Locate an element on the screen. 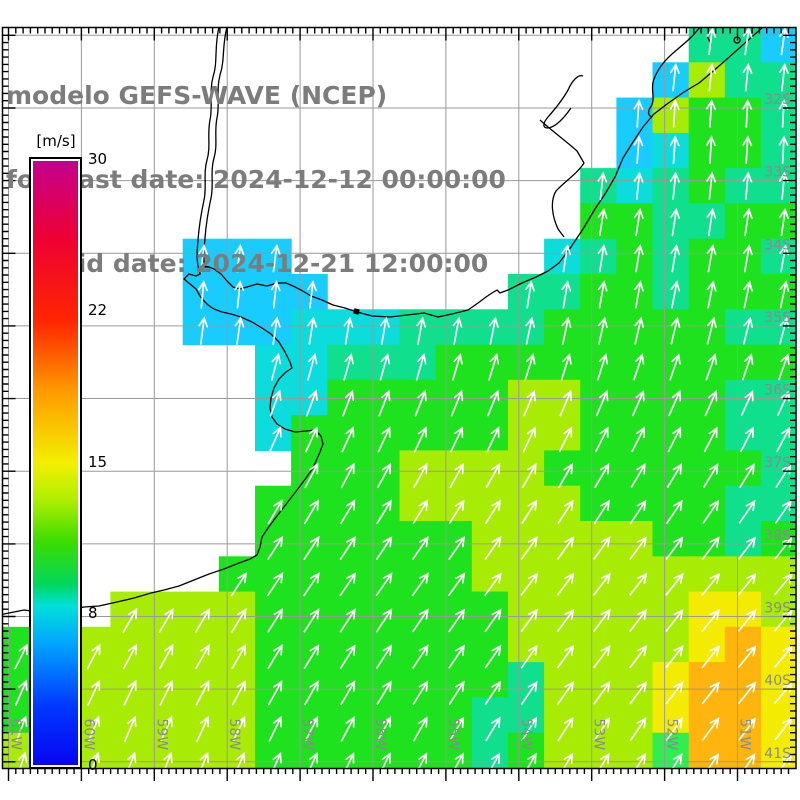  lat-label-36S: 36S is located at coordinates (777, 391).